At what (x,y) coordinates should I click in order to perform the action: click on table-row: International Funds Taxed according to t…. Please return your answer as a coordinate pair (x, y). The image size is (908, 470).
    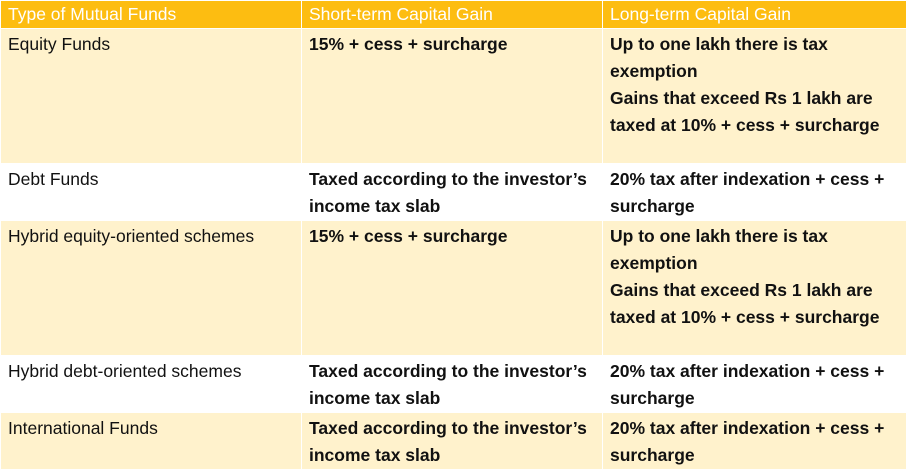
    Looking at the image, I should click on (453, 441).